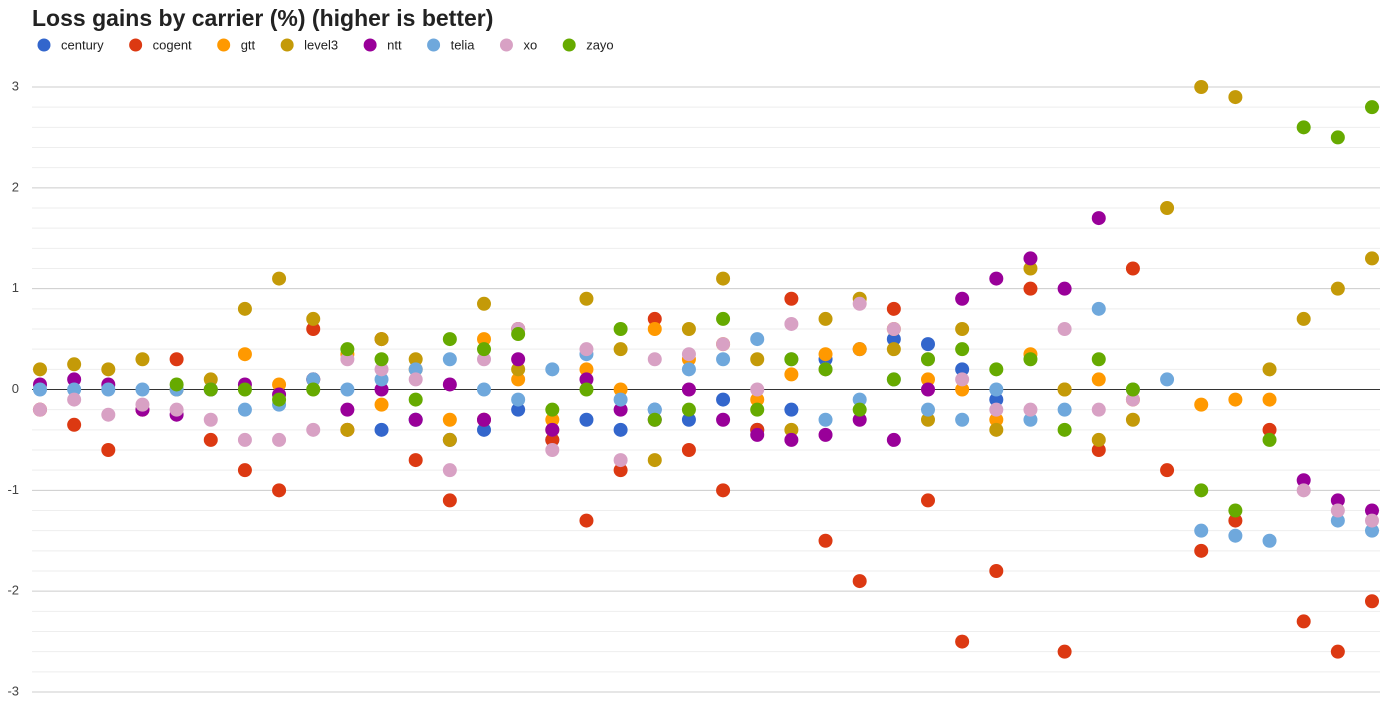 This screenshot has height=702, width=1385. What do you see at coordinates (13, 690) in the screenshot?
I see `y-tick-label: -3` at bounding box center [13, 690].